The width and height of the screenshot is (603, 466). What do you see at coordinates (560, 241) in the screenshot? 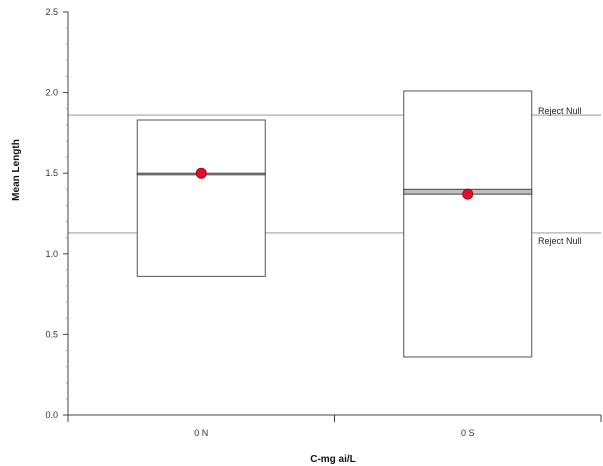
I see `reference-label-lower: Reject Null` at bounding box center [560, 241].